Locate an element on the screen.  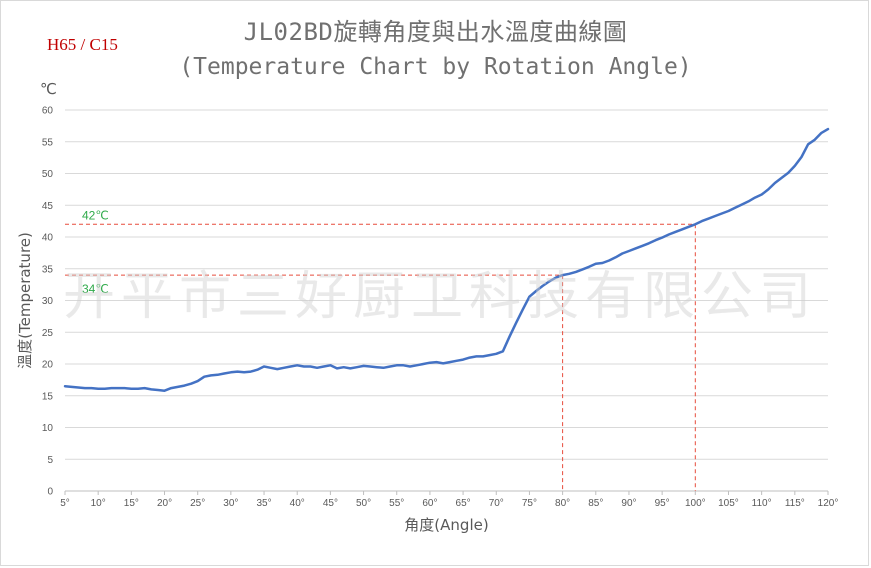
y-tick-label: 55 is located at coordinates (48, 142).